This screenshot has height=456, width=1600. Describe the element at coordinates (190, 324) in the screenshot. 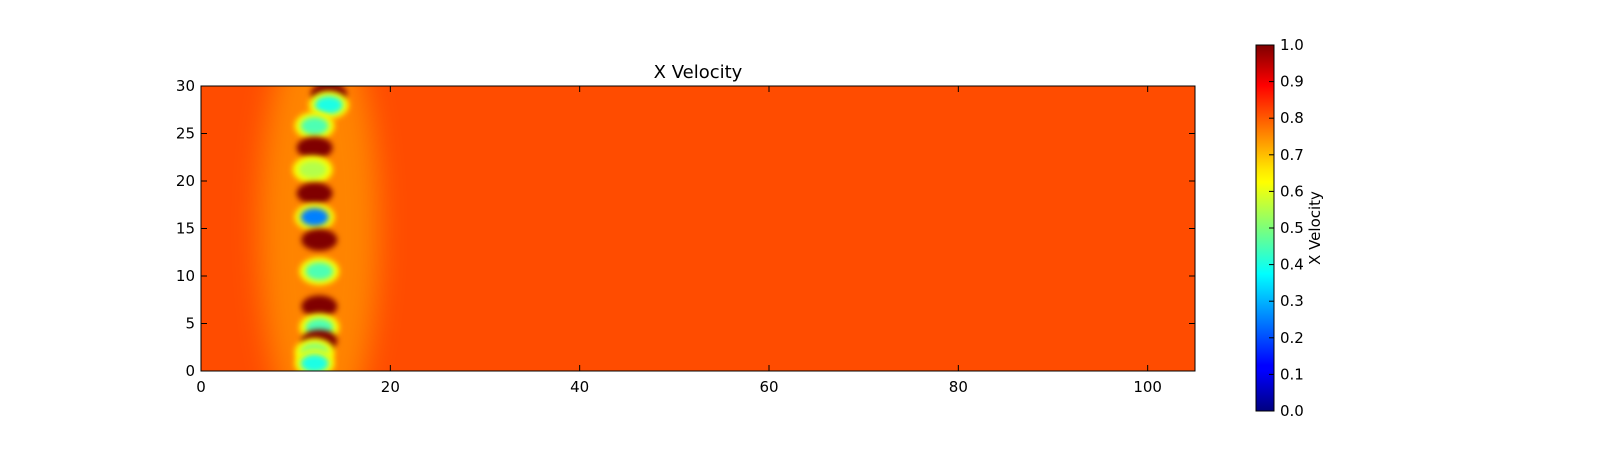

I see `y-tick-label: 5` at that location.